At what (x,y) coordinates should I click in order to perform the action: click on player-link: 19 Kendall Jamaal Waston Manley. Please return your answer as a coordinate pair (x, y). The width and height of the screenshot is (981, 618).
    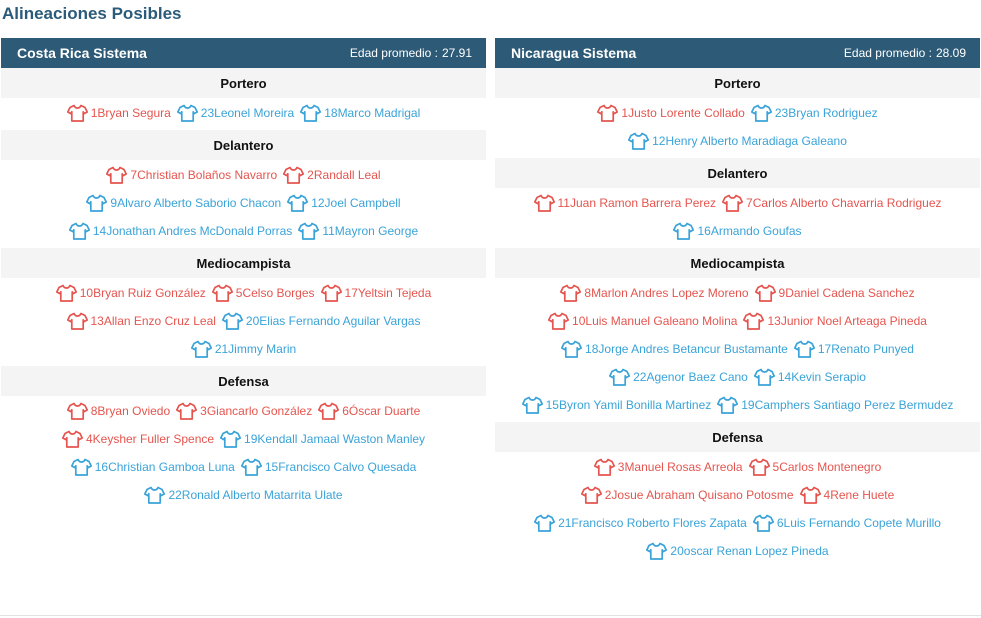
    Looking at the image, I should click on (322, 439).